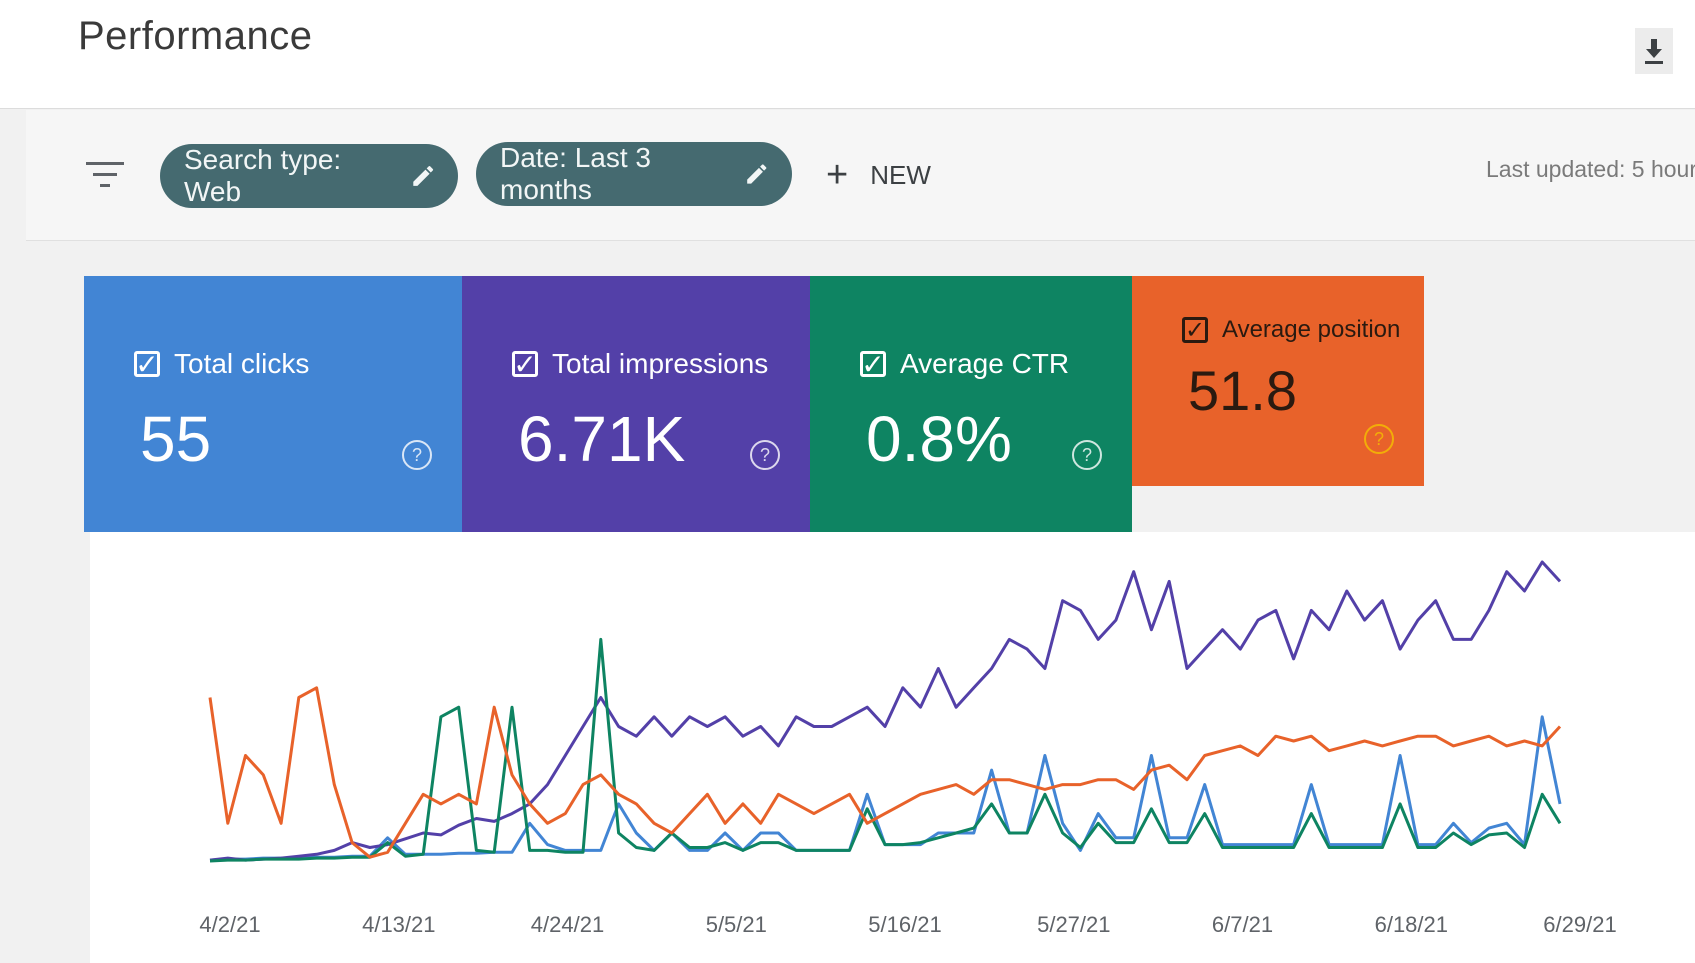 This screenshot has height=963, width=1695. Describe the element at coordinates (273, 404) in the screenshot. I see `total-clicks-card: ✓ Total clicks 55 ?` at that location.